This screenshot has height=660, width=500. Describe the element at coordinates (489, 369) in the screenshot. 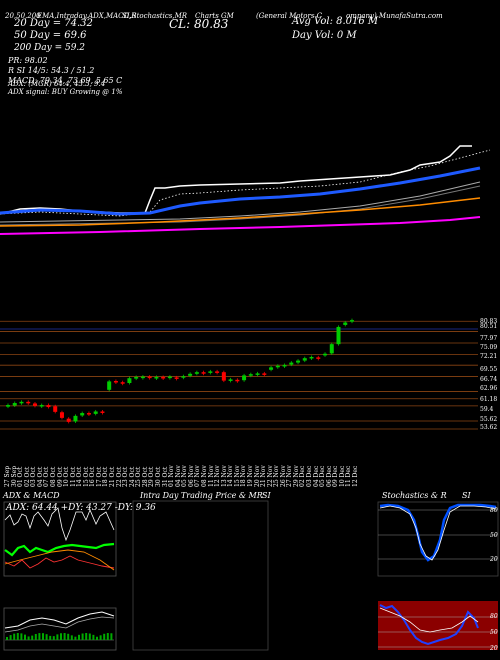

I see `price-axis-label: 69.55` at that location.